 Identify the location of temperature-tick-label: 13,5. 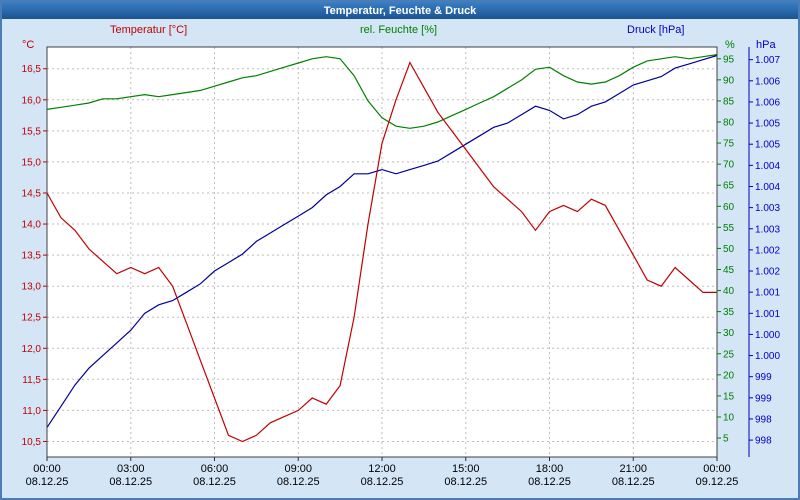
(32, 256).